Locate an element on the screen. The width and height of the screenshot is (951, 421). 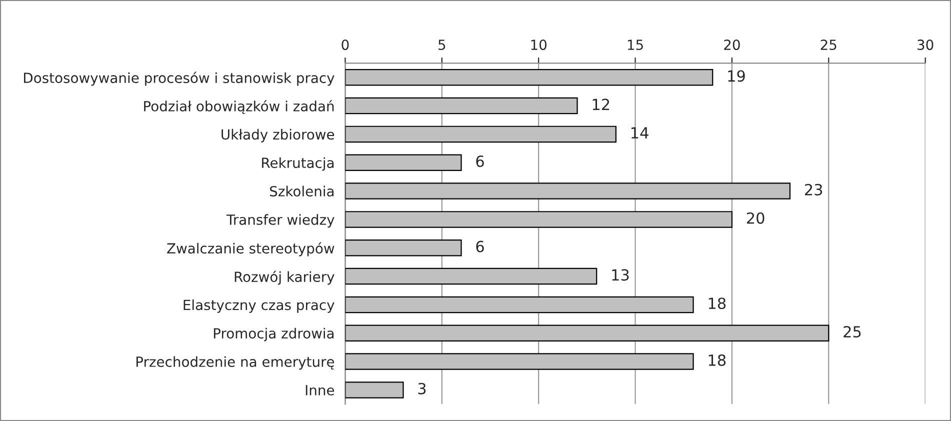
y-tick-label: Rozwój kariery is located at coordinates (284, 277).